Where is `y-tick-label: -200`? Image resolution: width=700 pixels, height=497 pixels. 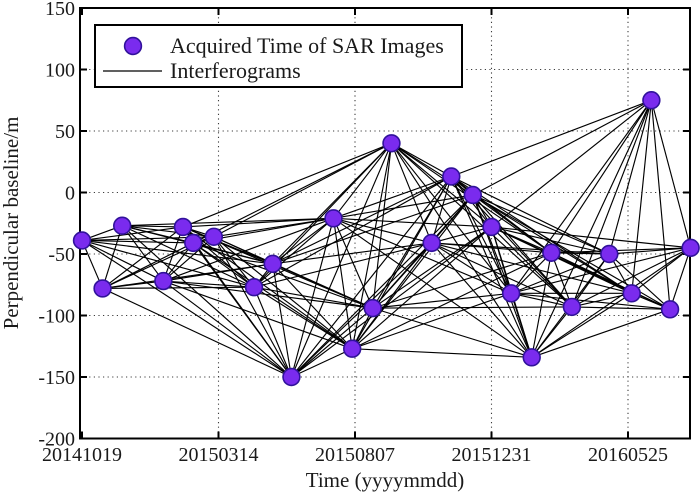
y-tick-label: -200 is located at coordinates (56, 440).